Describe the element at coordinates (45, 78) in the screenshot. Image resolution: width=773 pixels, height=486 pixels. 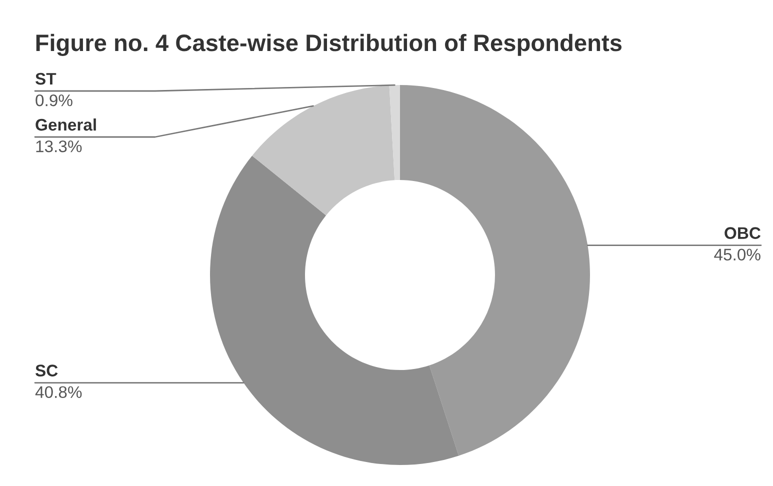
I see `slice-label: ST` at that location.